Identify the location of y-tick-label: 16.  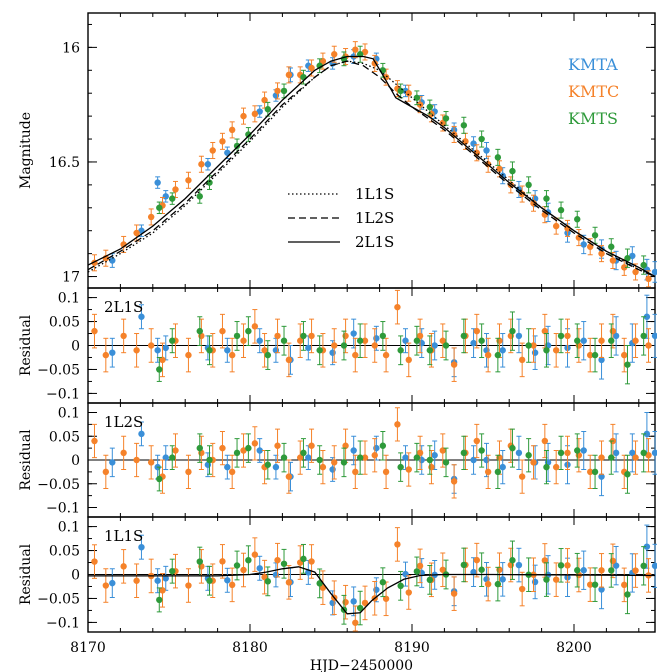
(71, 48).